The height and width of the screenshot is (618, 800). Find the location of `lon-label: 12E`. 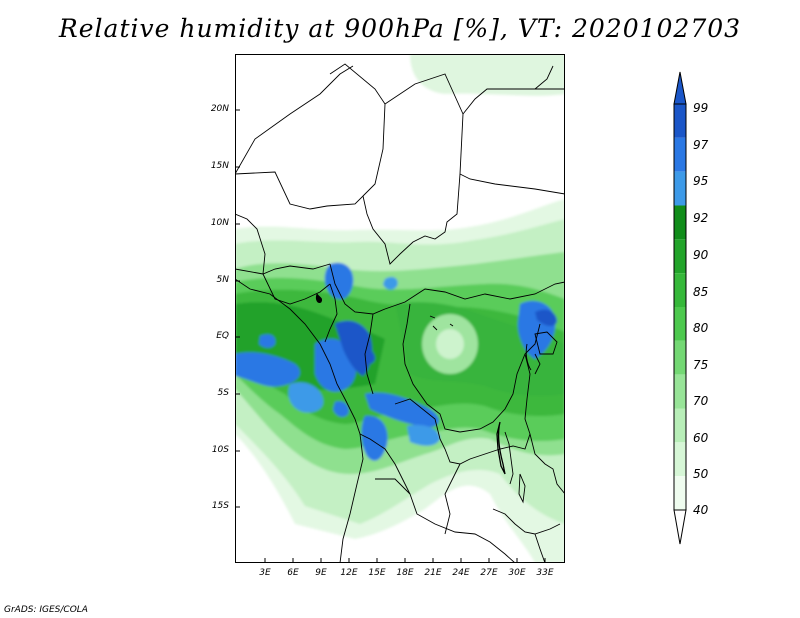

lon-label: 12E is located at coordinates (349, 573).